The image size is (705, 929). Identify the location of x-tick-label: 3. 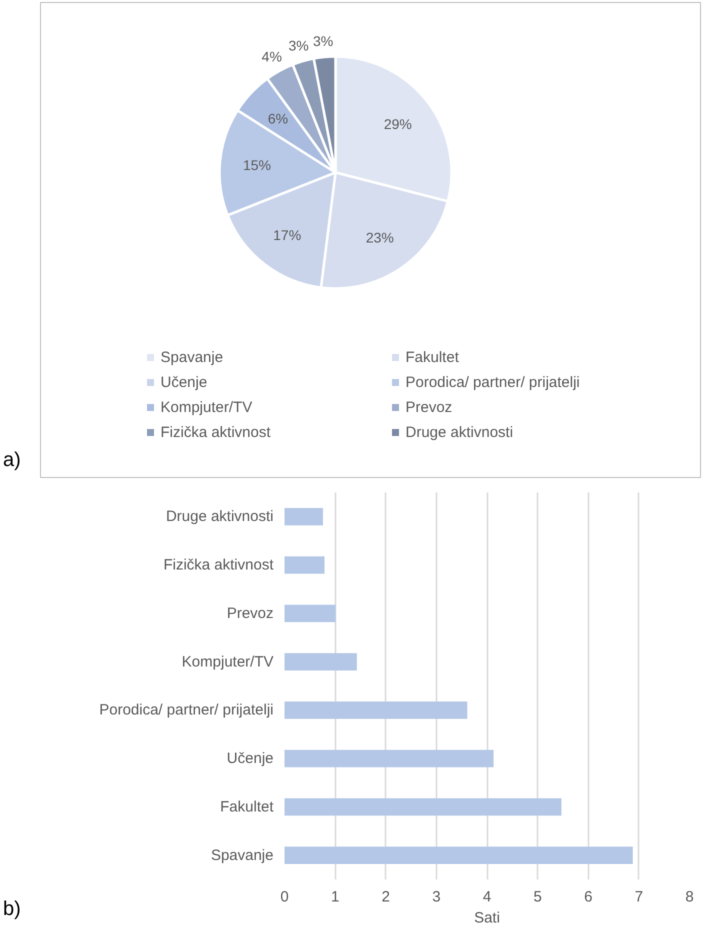
(436, 897).